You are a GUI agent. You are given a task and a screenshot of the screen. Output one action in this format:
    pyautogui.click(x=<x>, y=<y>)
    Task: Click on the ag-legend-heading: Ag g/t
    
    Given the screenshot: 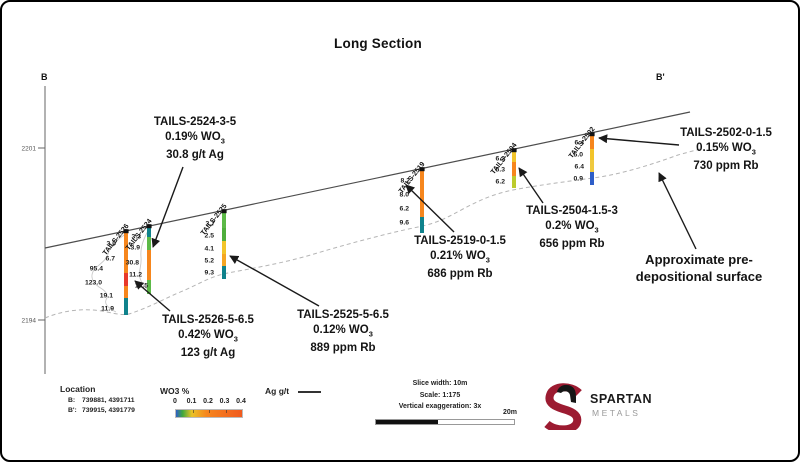 What is the action you would take?
    pyautogui.click(x=277, y=391)
    